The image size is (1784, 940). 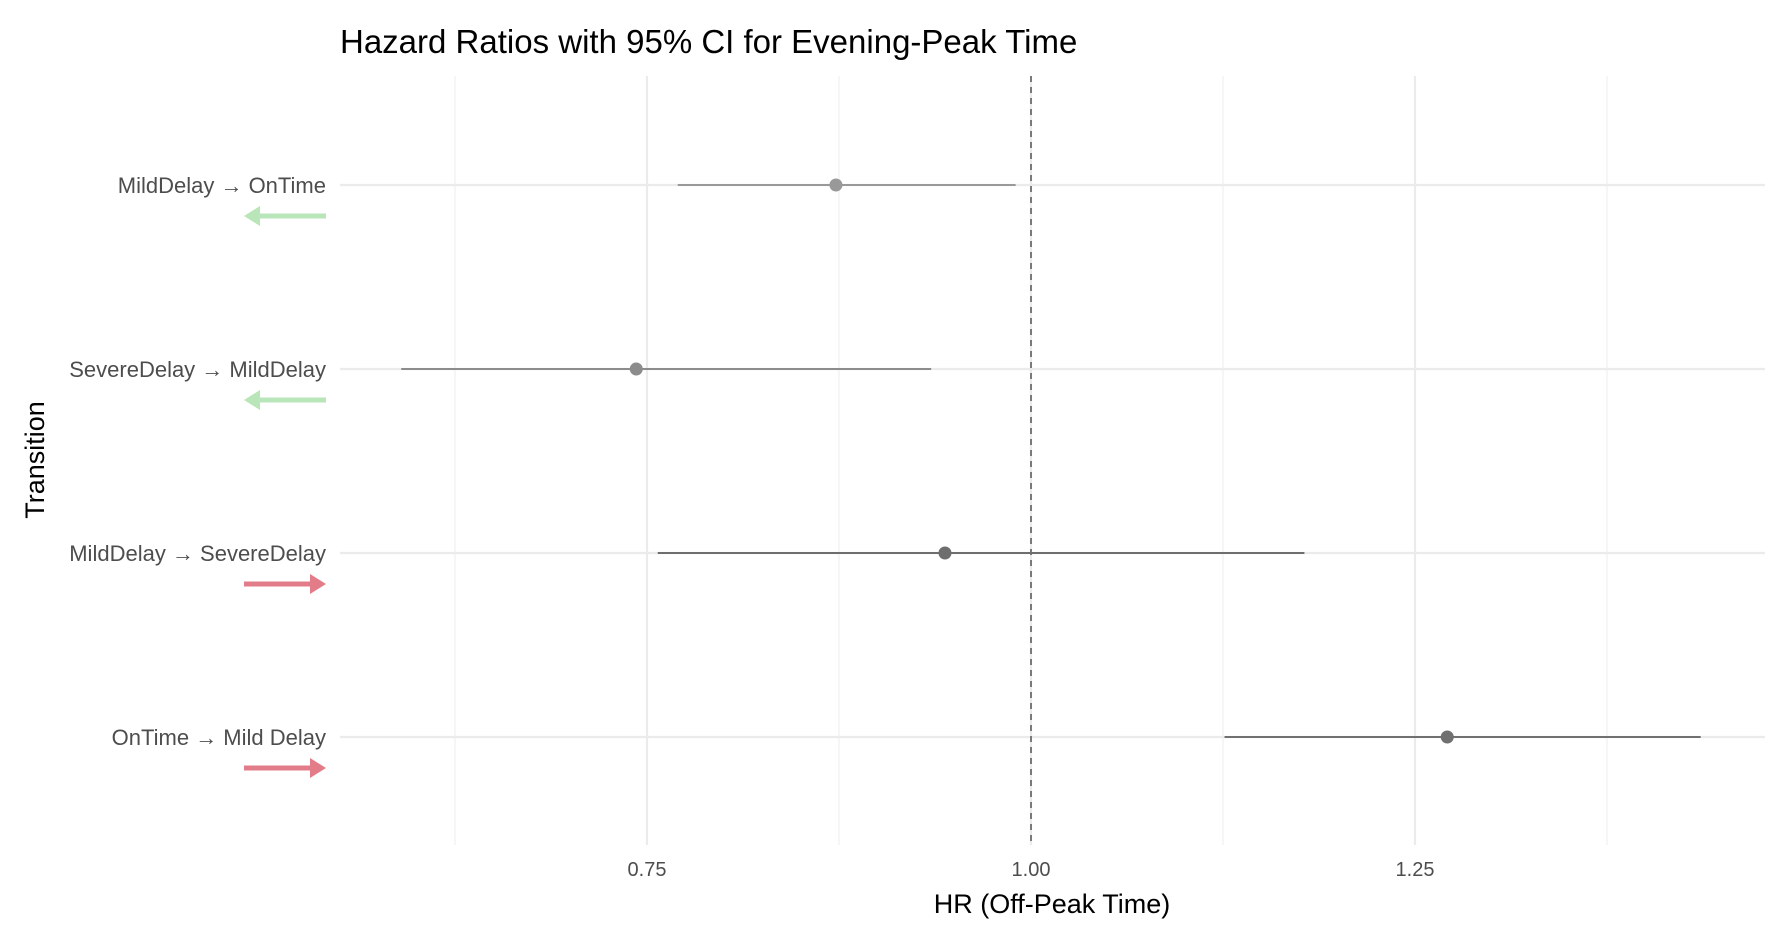 I want to click on y-tick-label: MildDelay → OnTime, so click(x=222, y=185).